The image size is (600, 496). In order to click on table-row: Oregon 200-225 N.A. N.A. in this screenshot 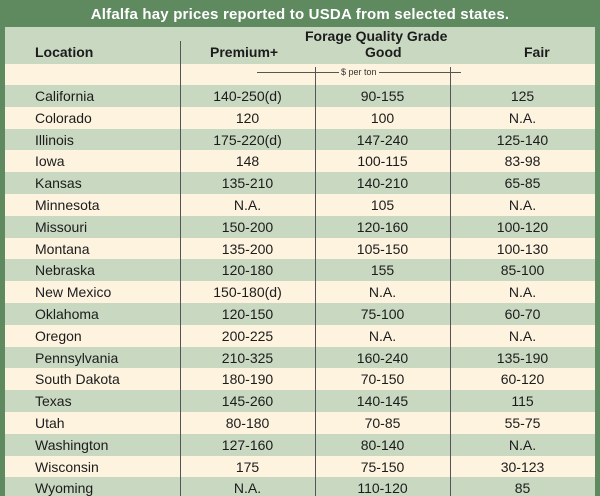, I will do `click(300, 335)`.